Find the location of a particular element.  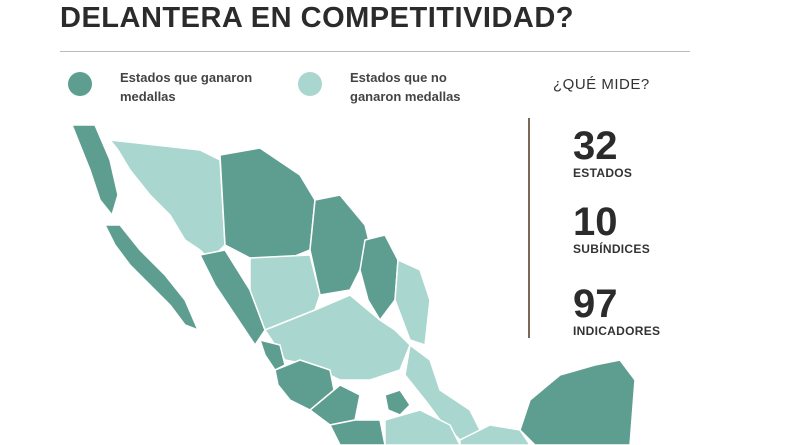

stat: 97 INDICADORES is located at coordinates (616, 311).